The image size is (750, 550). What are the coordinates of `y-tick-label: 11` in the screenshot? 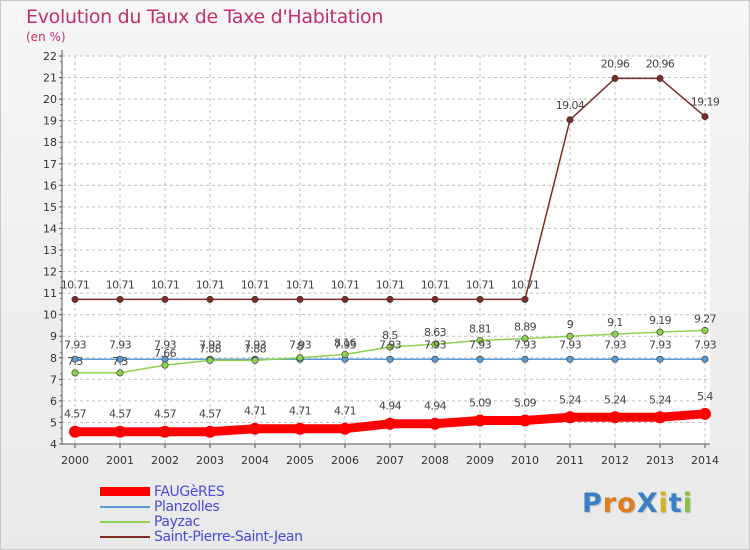 It's located at (50, 293).